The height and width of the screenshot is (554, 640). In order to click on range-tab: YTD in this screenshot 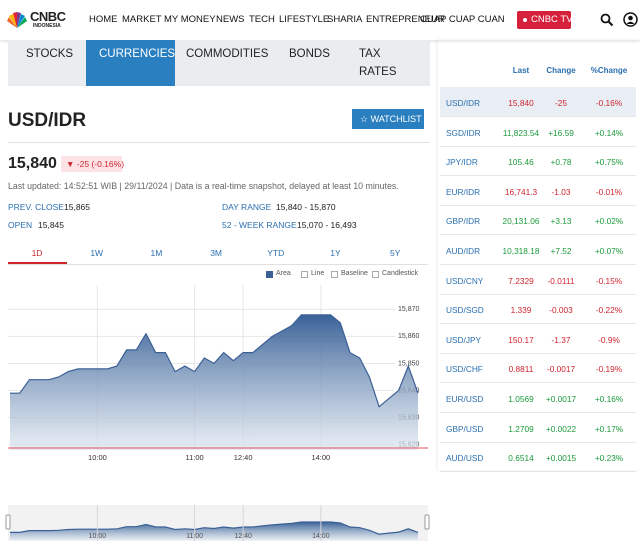, I will do `click(276, 253)`.